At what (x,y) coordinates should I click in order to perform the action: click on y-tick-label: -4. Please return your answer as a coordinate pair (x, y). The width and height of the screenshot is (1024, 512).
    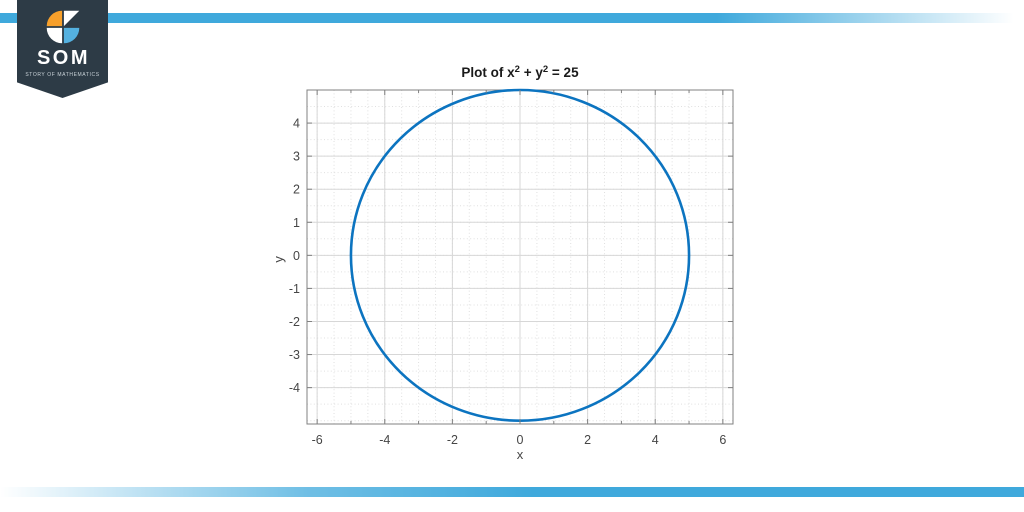
    Looking at the image, I should click on (294, 388).